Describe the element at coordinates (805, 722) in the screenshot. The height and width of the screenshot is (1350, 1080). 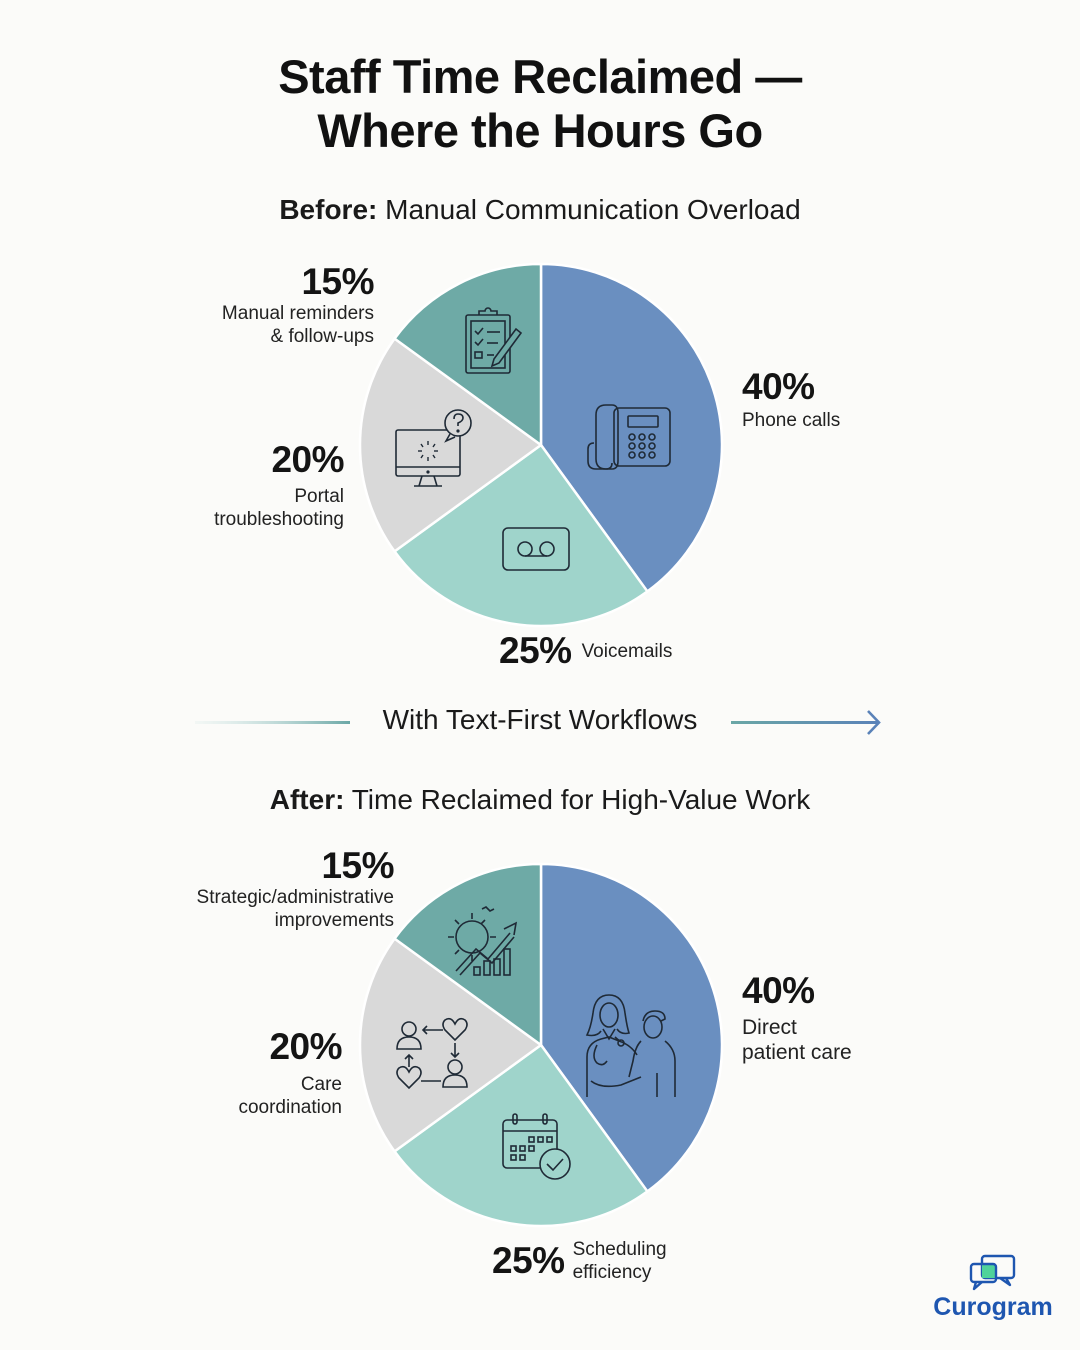
I see `divider-line-right` at that location.